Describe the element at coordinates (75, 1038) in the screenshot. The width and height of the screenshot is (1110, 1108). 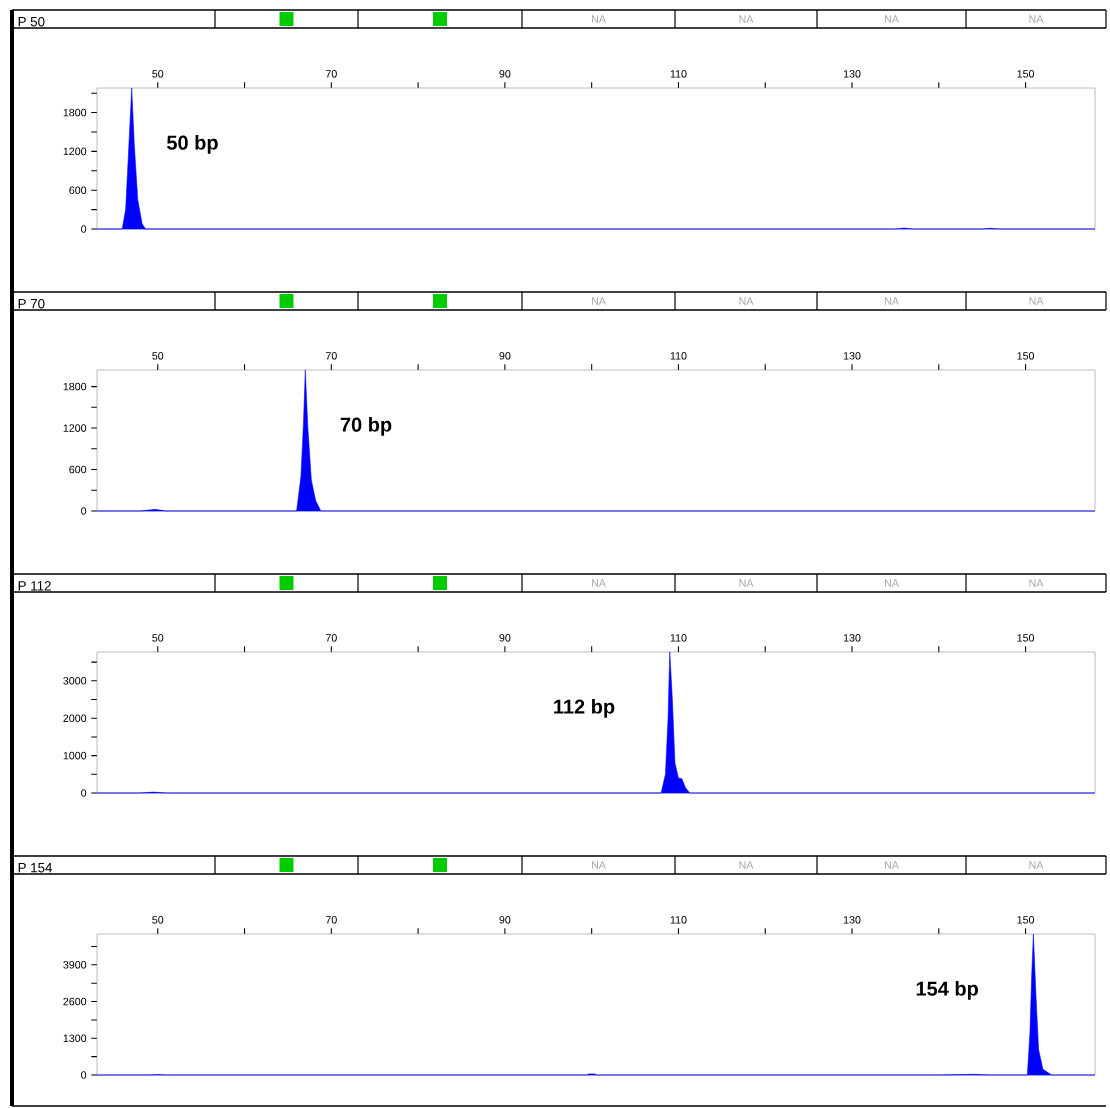
I see `y-tick-label: 1300` at that location.